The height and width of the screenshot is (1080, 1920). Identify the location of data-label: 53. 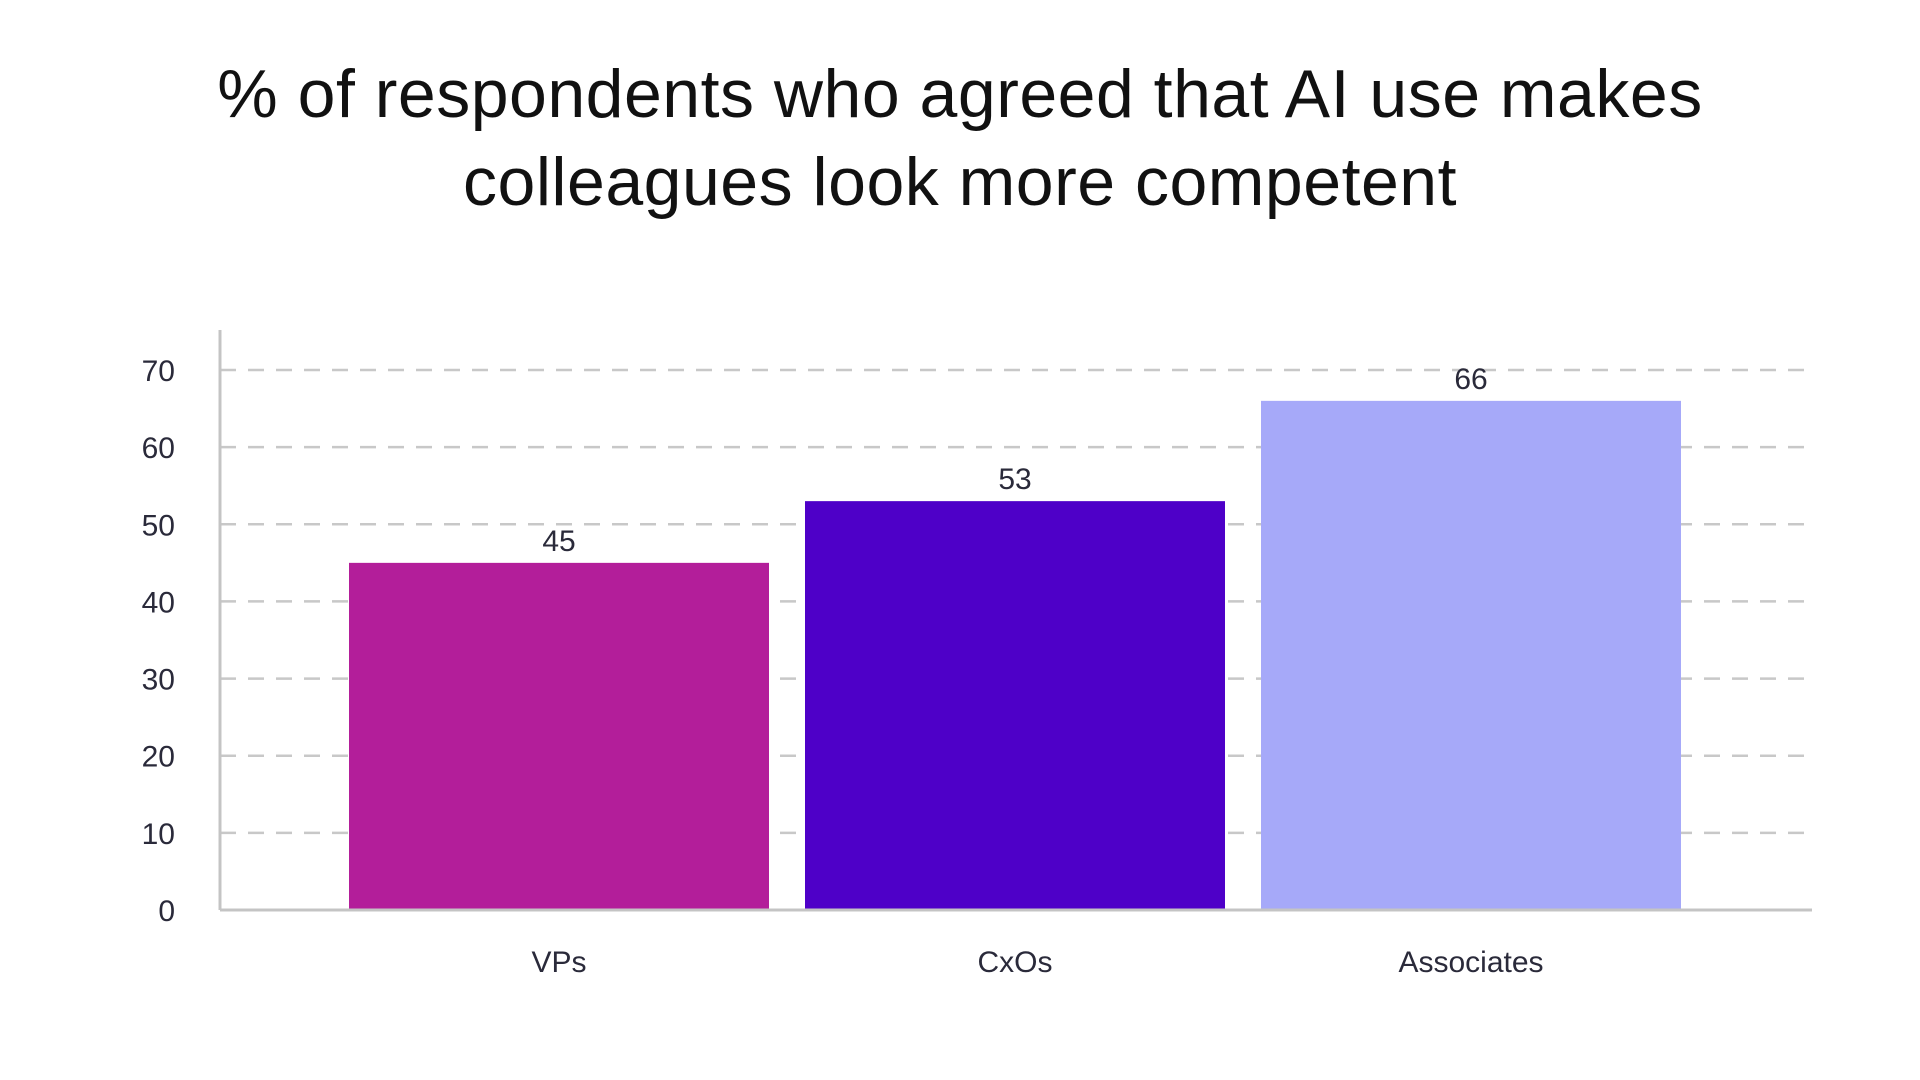
(1014, 479).